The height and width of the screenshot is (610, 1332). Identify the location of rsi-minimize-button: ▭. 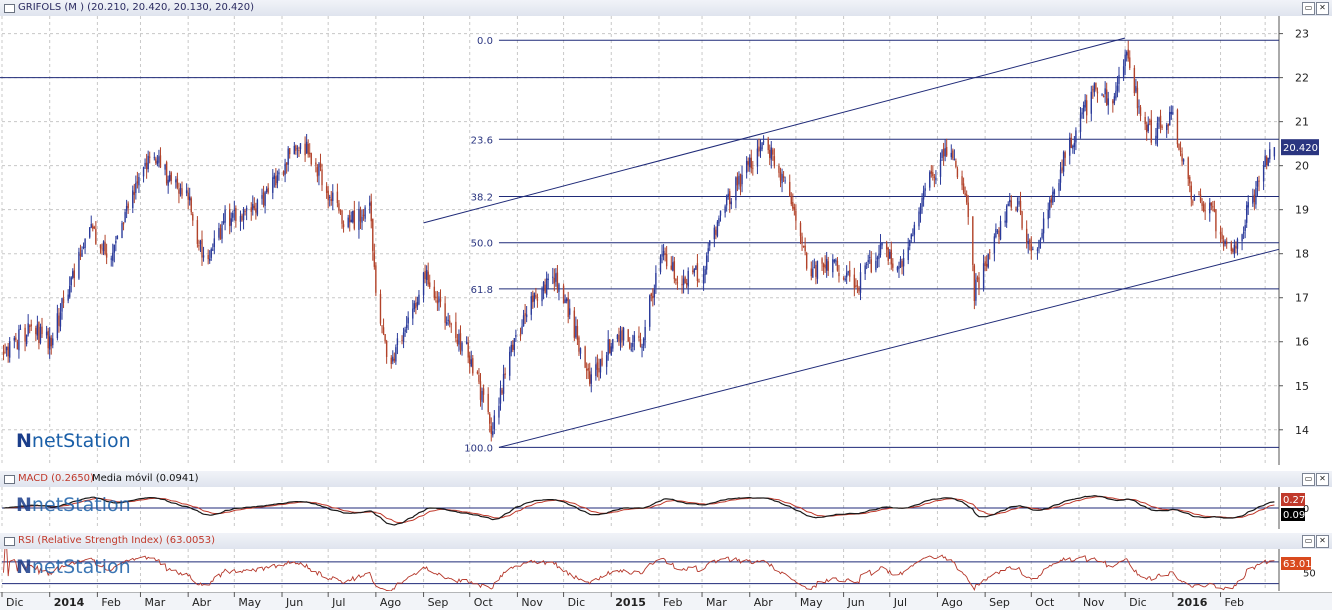
(1308, 541).